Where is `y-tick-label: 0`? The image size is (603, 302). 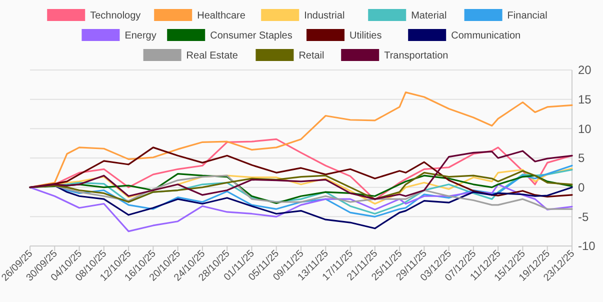
y-tick-label: 0 is located at coordinates (581, 187).